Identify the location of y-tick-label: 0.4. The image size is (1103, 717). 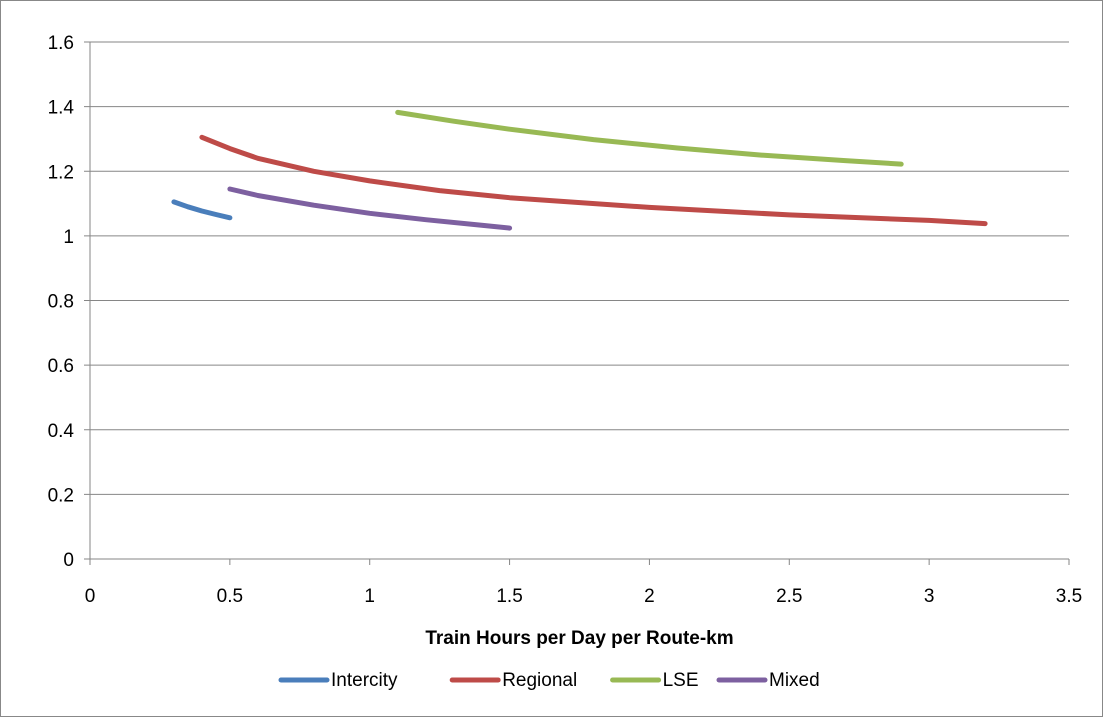
(61, 431).